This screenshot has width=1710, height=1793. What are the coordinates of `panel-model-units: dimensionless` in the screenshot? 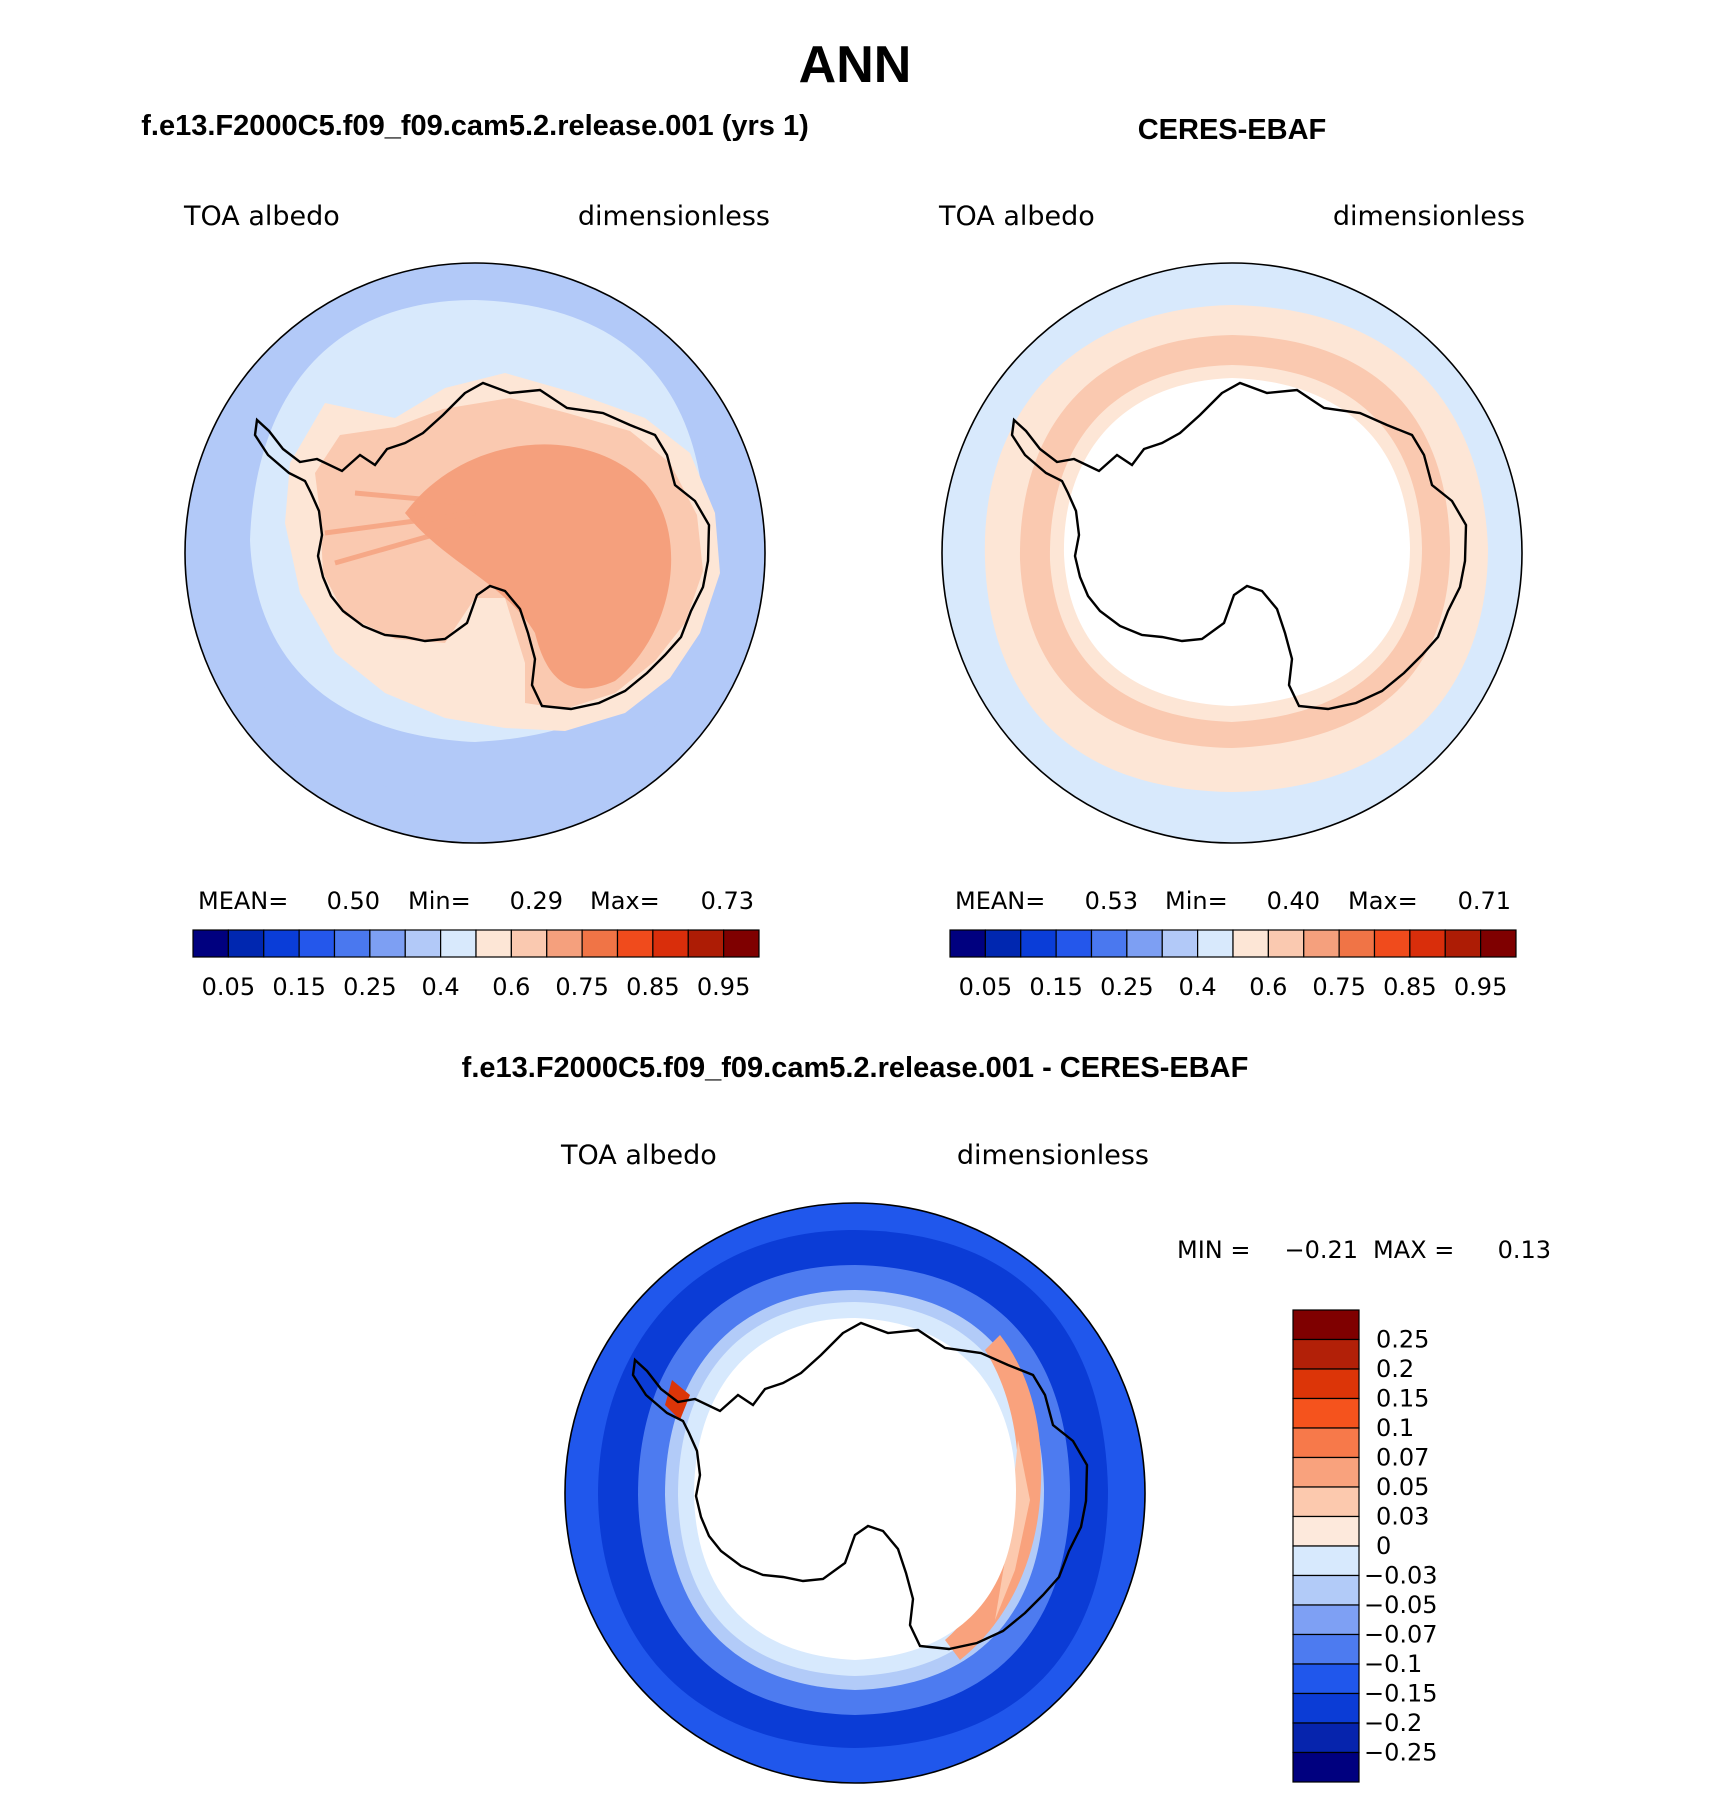 It's located at (674, 216).